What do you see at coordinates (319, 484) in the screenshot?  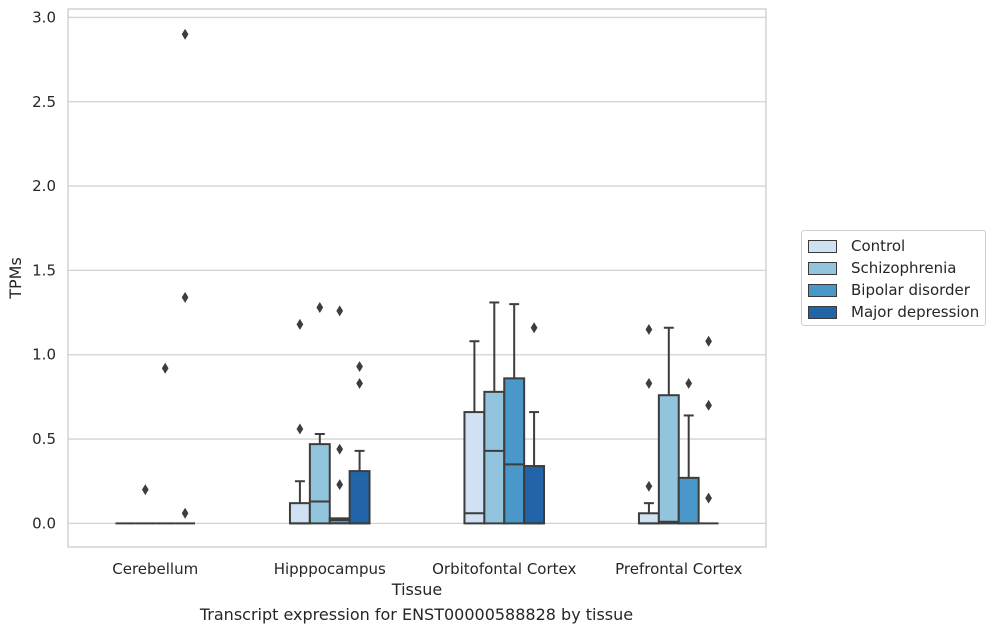 I see `box-schizophrenia-hipppocampus` at bounding box center [319, 484].